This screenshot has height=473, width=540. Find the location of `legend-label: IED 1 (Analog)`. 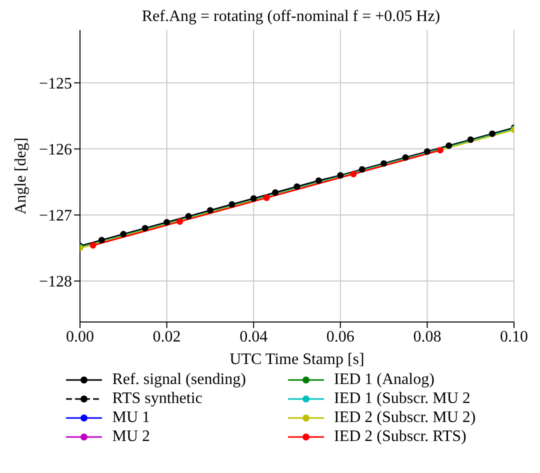

legend-label: IED 1 (Analog) is located at coordinates (384, 379).